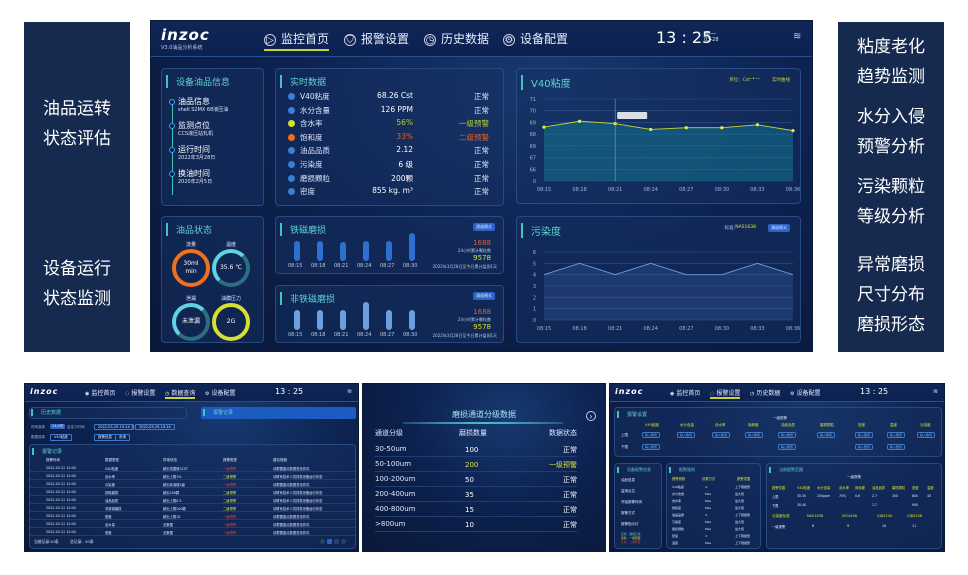  Describe the element at coordinates (534, 321) in the screenshot. I see `y-tick-label: 0` at that location.